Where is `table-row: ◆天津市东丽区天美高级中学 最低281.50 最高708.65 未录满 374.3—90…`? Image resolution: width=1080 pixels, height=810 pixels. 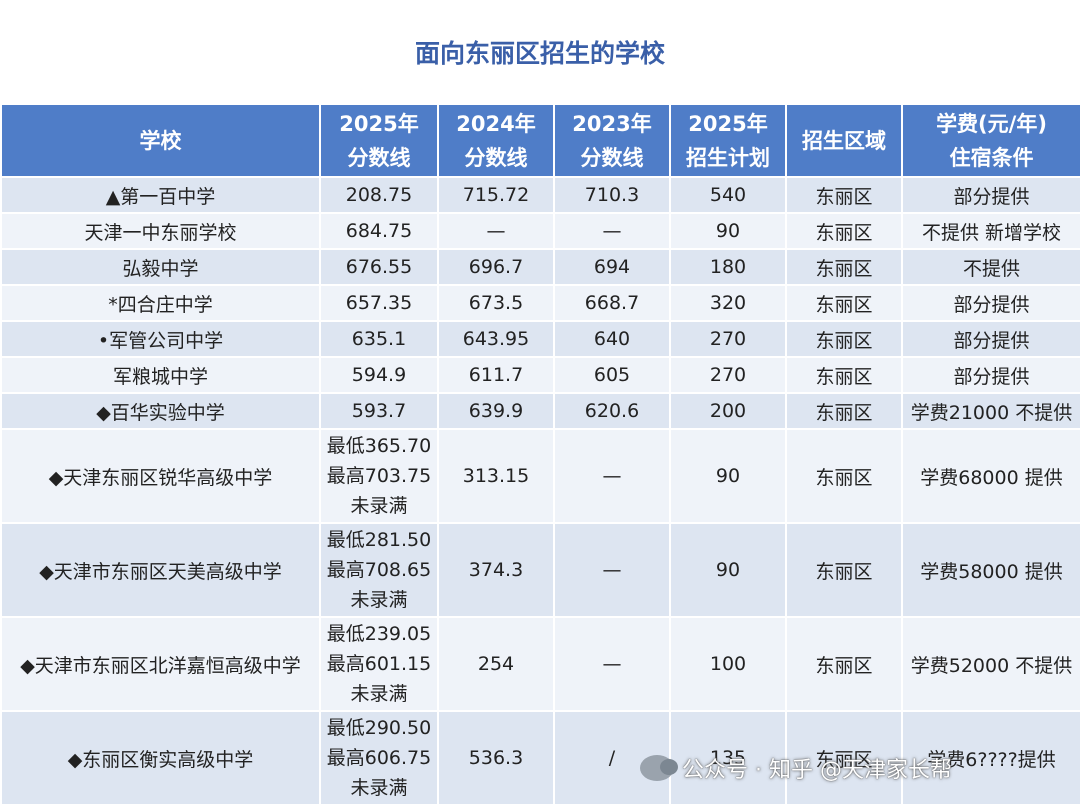 table-row: ◆天津市东丽区天美高级中学 最低281.50 最高708.65 未录满 374.3—90… is located at coordinates (540, 570).